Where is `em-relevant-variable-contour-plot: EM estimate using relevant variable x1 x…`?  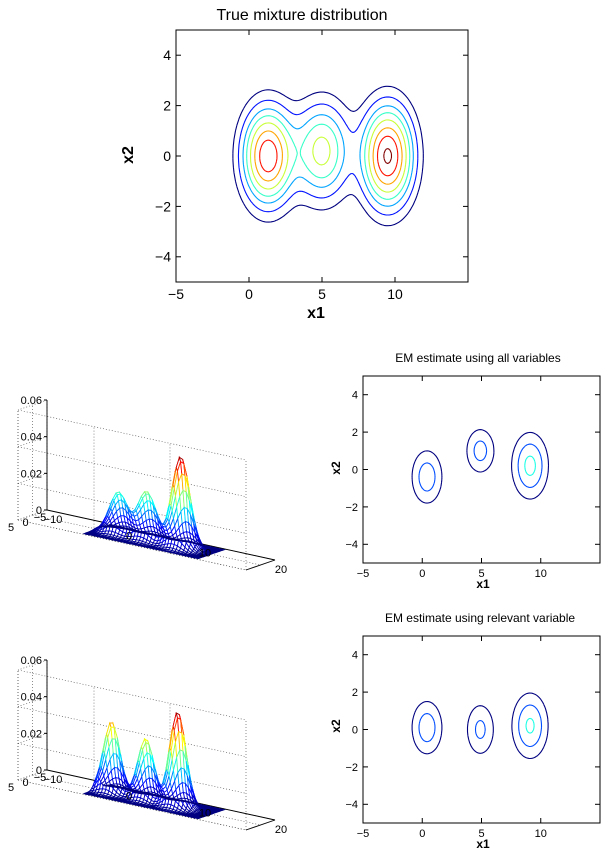 em-relevant-variable-contour-plot: EM estimate using relevant variable x1 x… is located at coordinates (465, 731).